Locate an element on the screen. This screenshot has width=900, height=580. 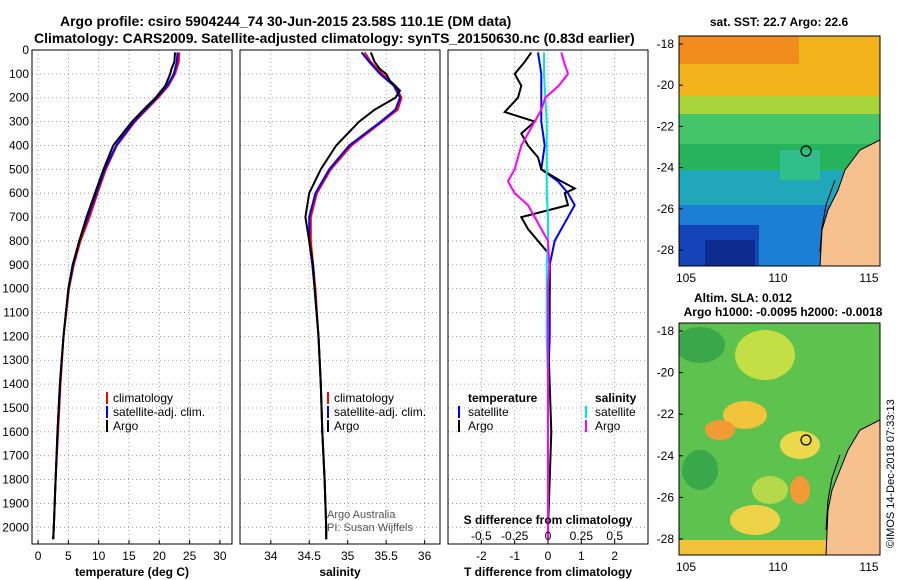
salinity-legend: climatology satellite-adj. clim. Argo is located at coordinates (376, 412).